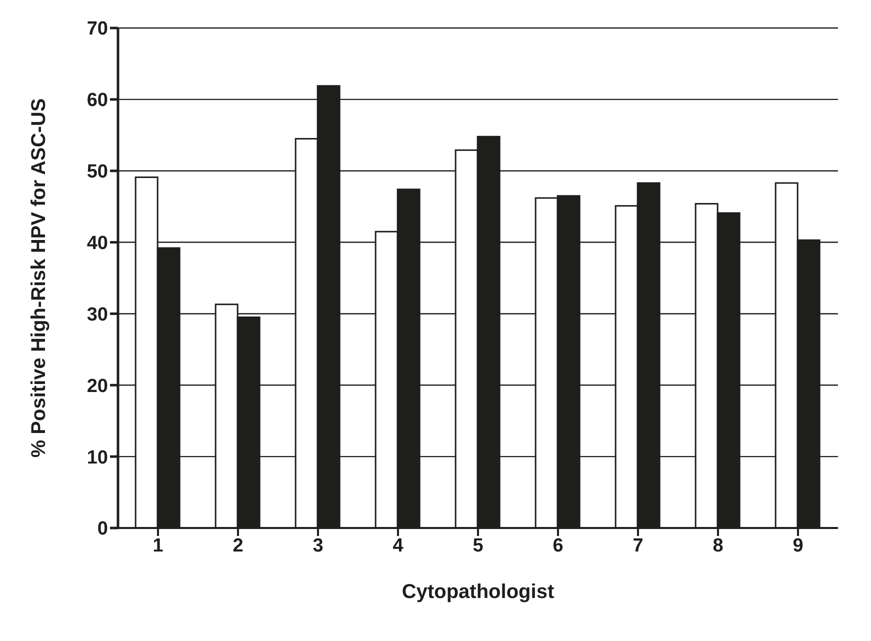  What do you see at coordinates (97, 315) in the screenshot?
I see `y-tick-label: 30` at bounding box center [97, 315].